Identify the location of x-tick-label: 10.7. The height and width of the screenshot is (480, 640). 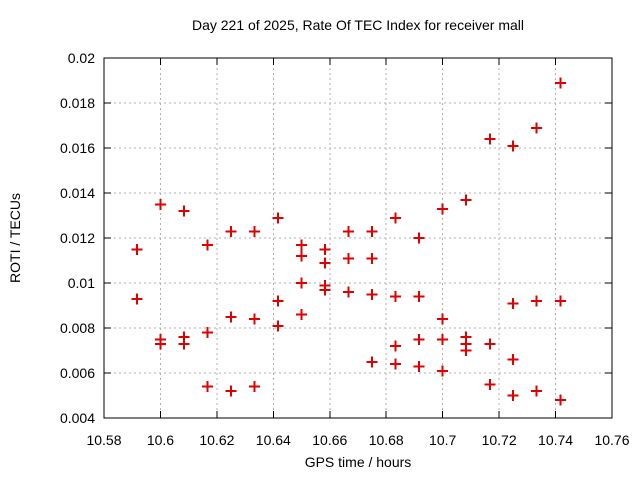
(442, 440).